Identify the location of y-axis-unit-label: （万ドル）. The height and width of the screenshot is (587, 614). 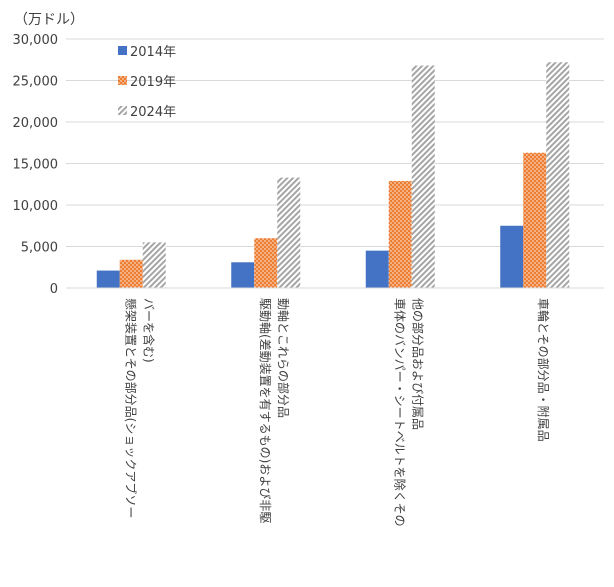
(49, 20).